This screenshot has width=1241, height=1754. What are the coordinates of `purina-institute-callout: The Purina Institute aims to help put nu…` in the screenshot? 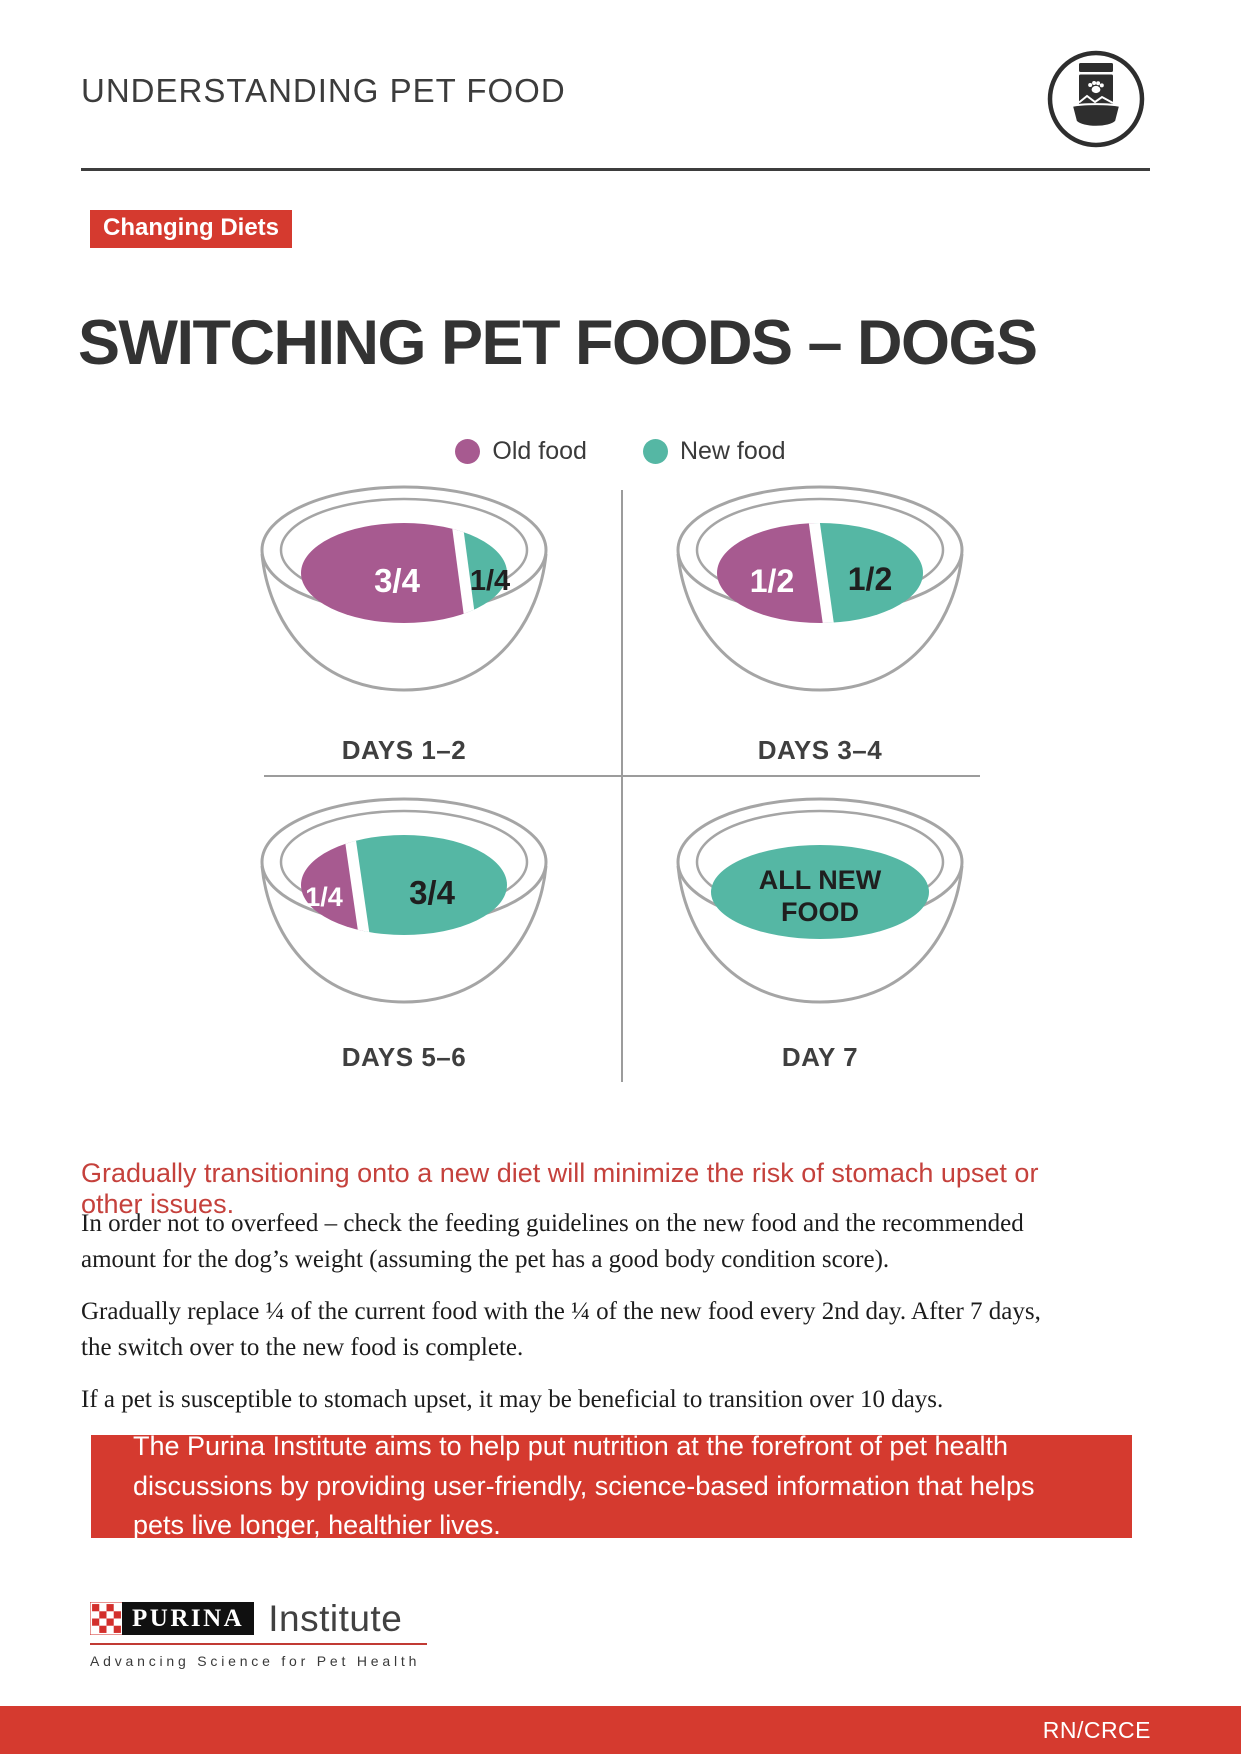 It's located at (611, 1485).